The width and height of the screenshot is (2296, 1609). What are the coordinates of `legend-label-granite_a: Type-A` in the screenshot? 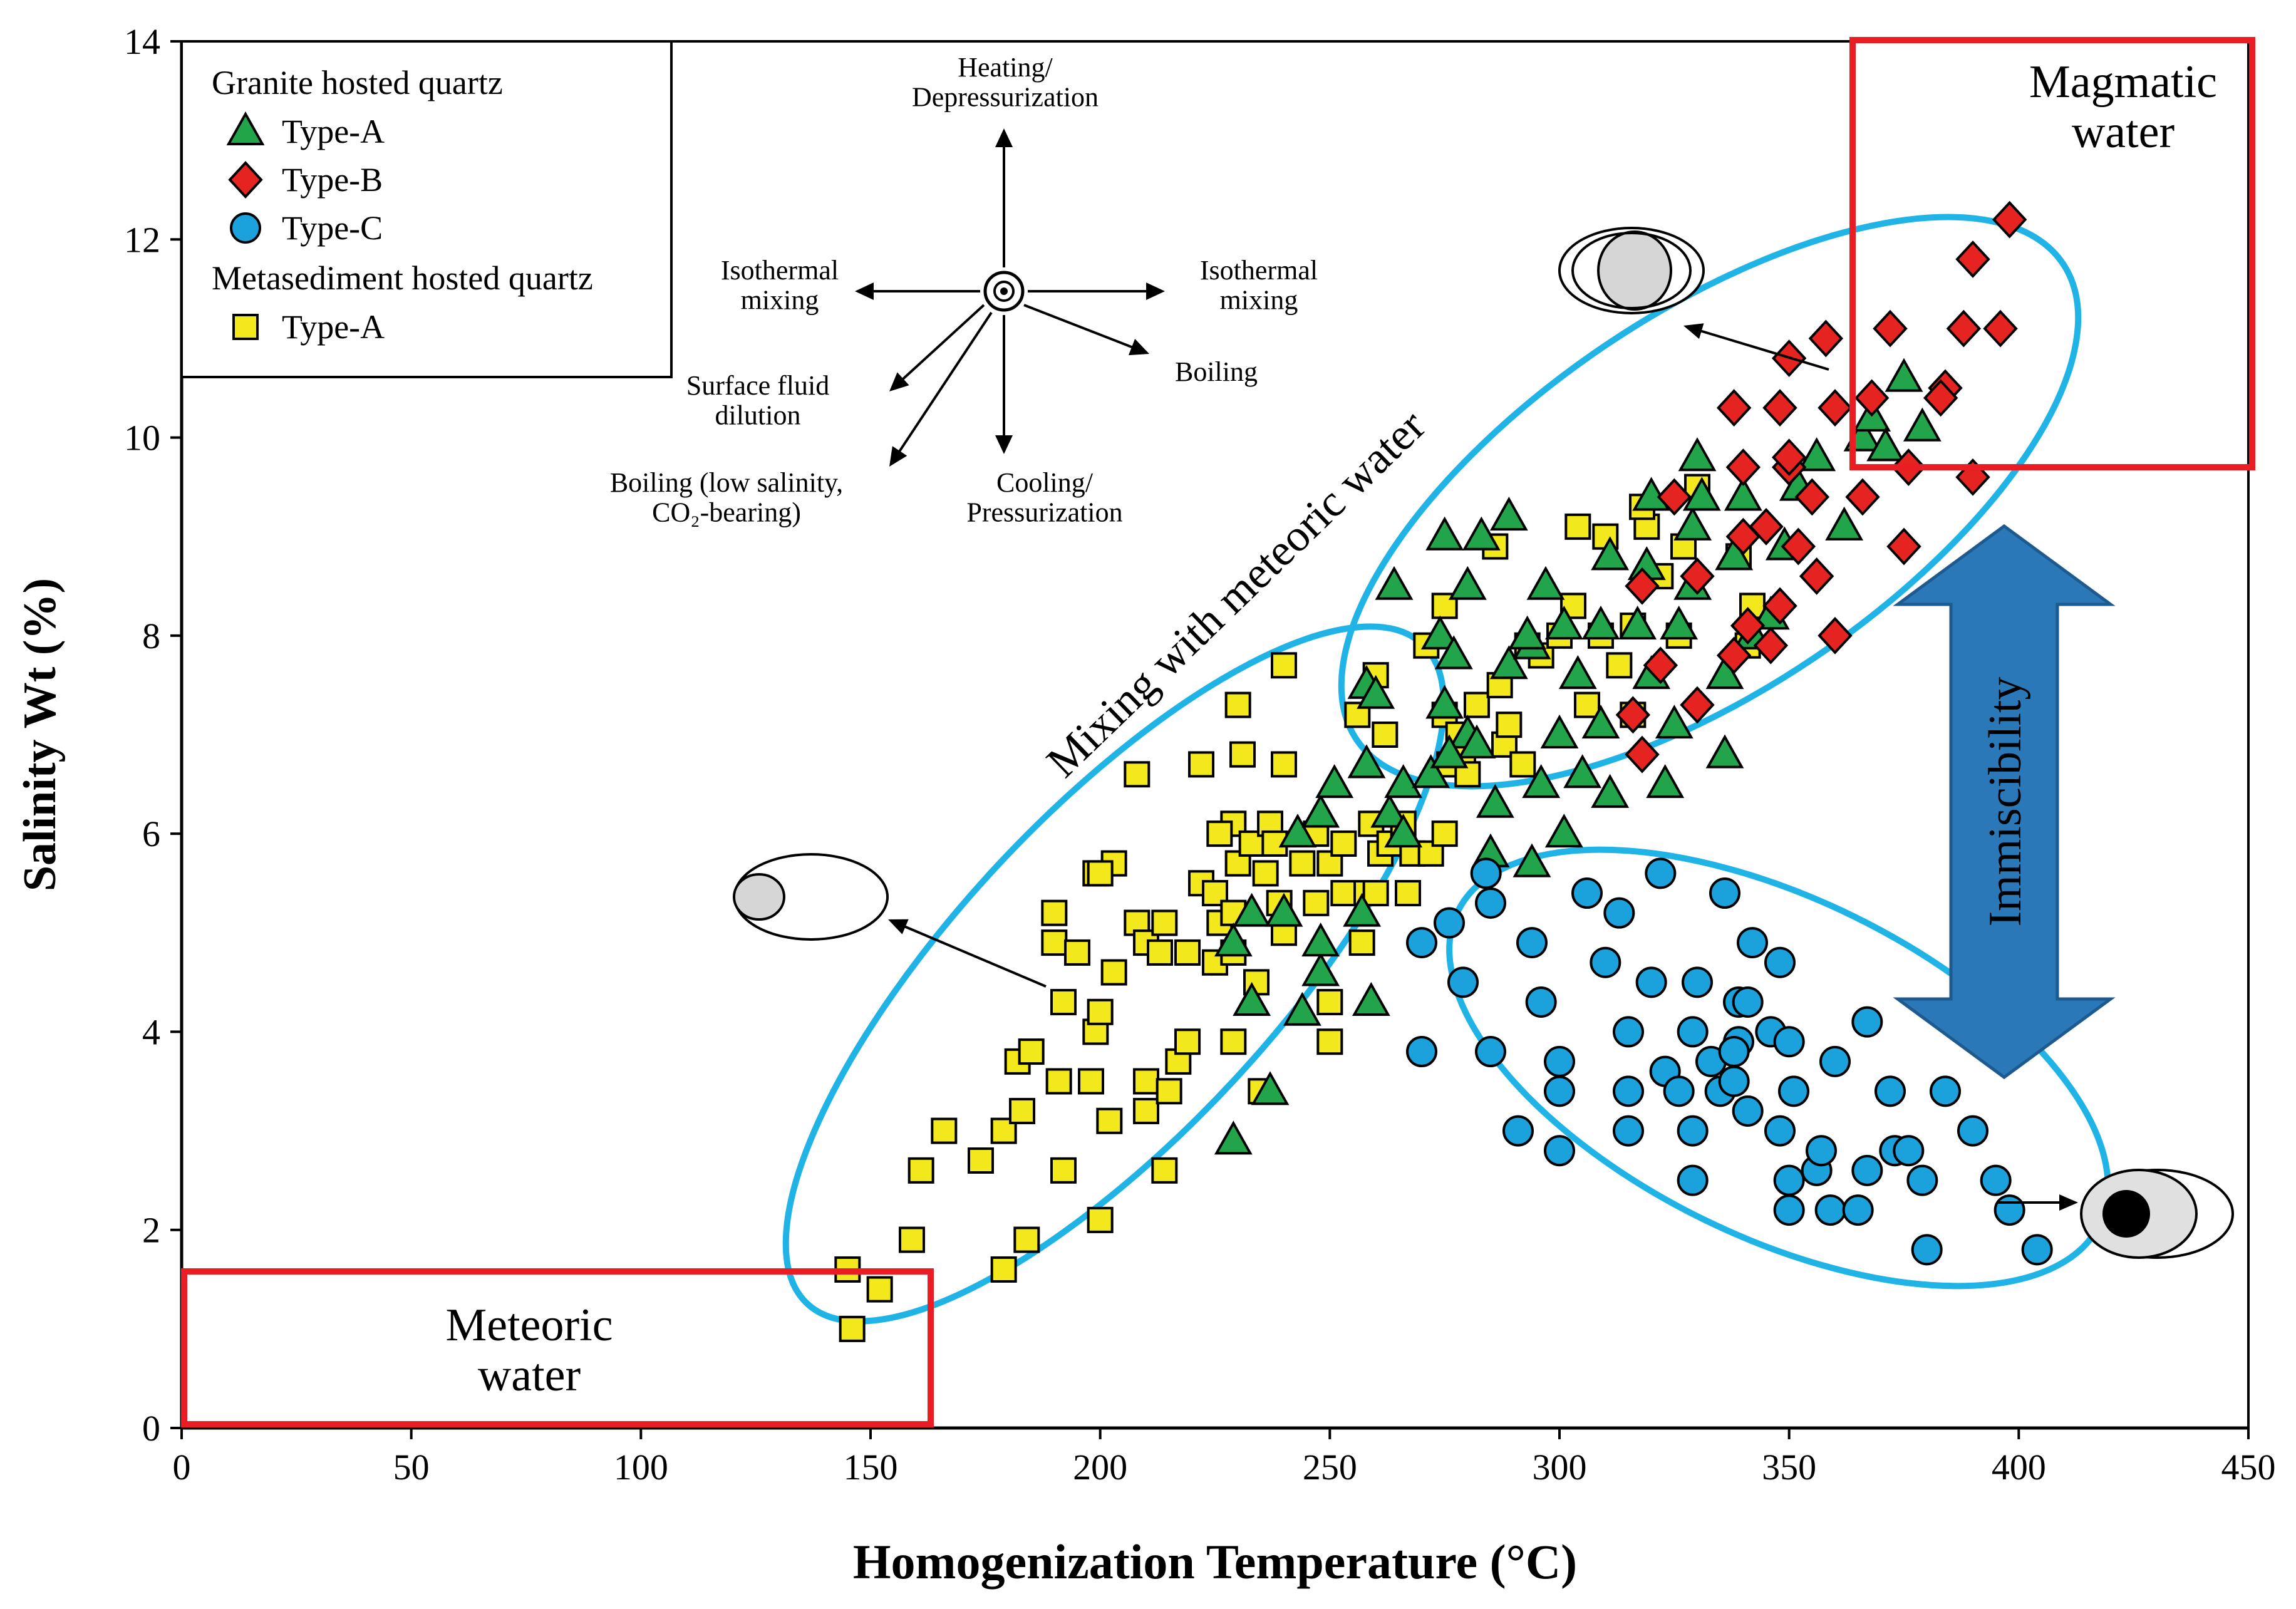 It's located at (333, 131).